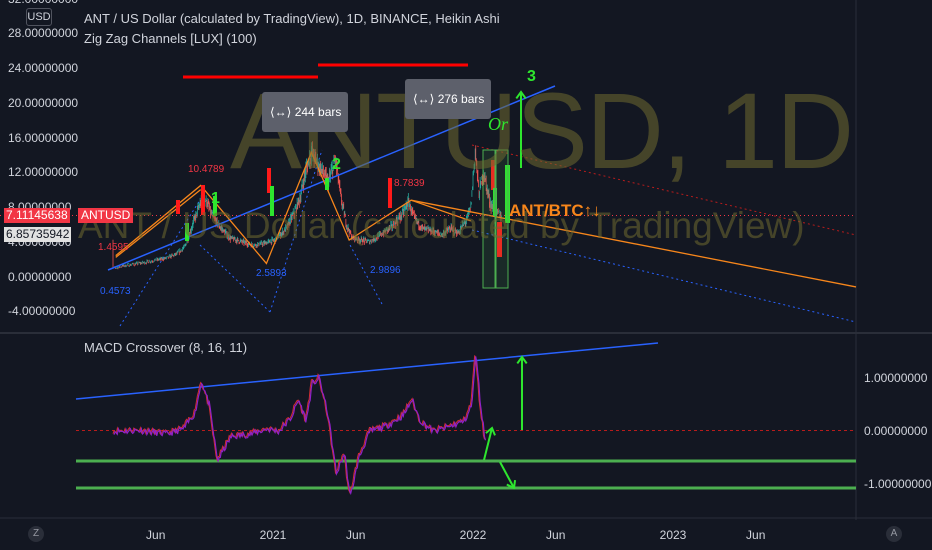 The height and width of the screenshot is (550, 932). What do you see at coordinates (664, 276) in the screenshot?
I see `channel-lower-line` at bounding box center [664, 276].